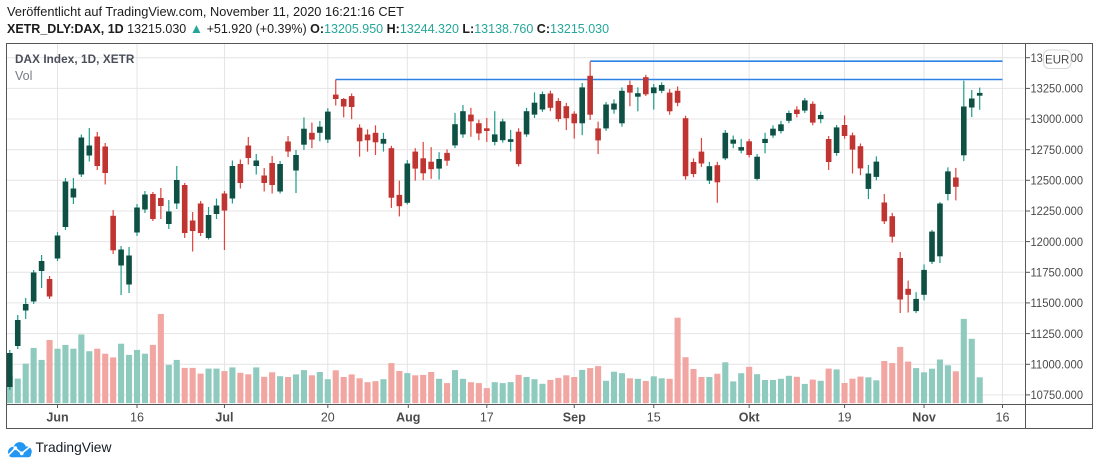  What do you see at coordinates (750, 418) in the screenshot?
I see `svg-text: Okt` at bounding box center [750, 418].